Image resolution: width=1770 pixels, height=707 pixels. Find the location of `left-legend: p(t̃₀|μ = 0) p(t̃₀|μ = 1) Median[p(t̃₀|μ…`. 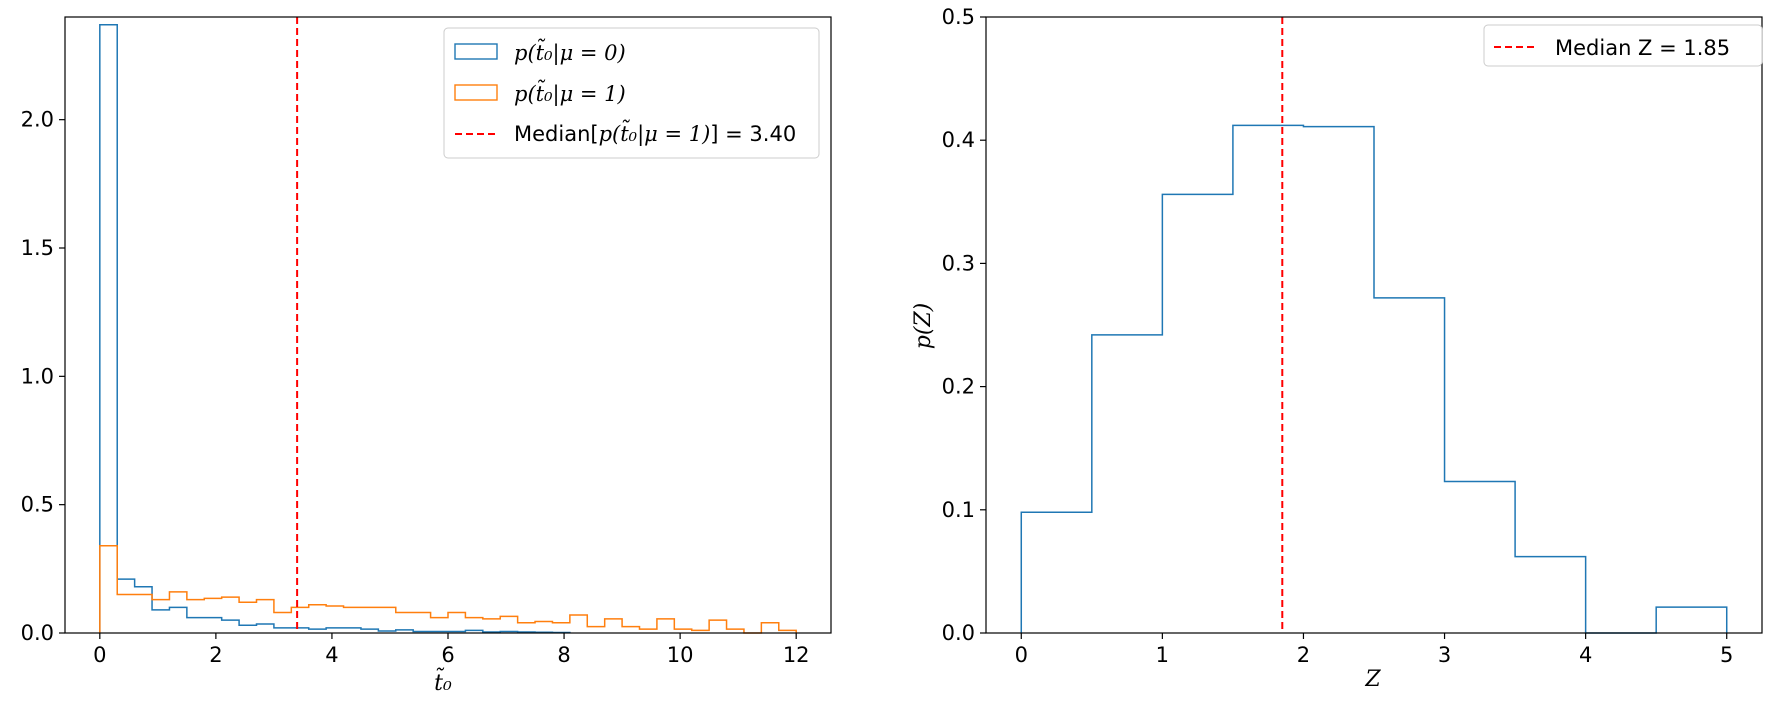

left-legend: p(t̃₀|μ = 0) p(t̃₀|μ = 1) Median[p(t̃₀|μ… is located at coordinates (631, 93).